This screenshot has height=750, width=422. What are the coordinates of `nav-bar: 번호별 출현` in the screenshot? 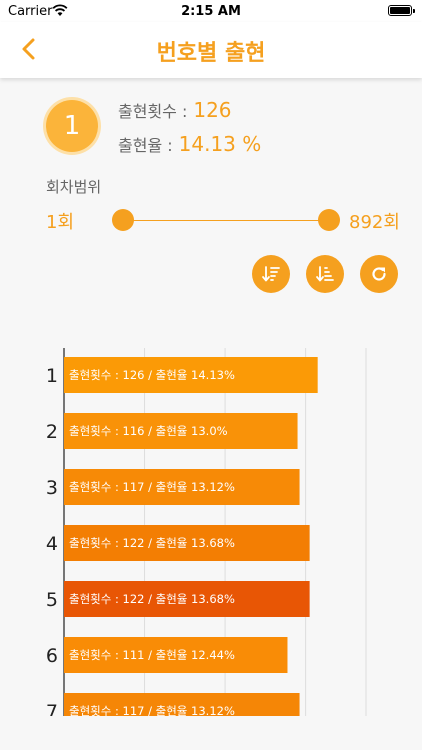 It's located at (211, 50).